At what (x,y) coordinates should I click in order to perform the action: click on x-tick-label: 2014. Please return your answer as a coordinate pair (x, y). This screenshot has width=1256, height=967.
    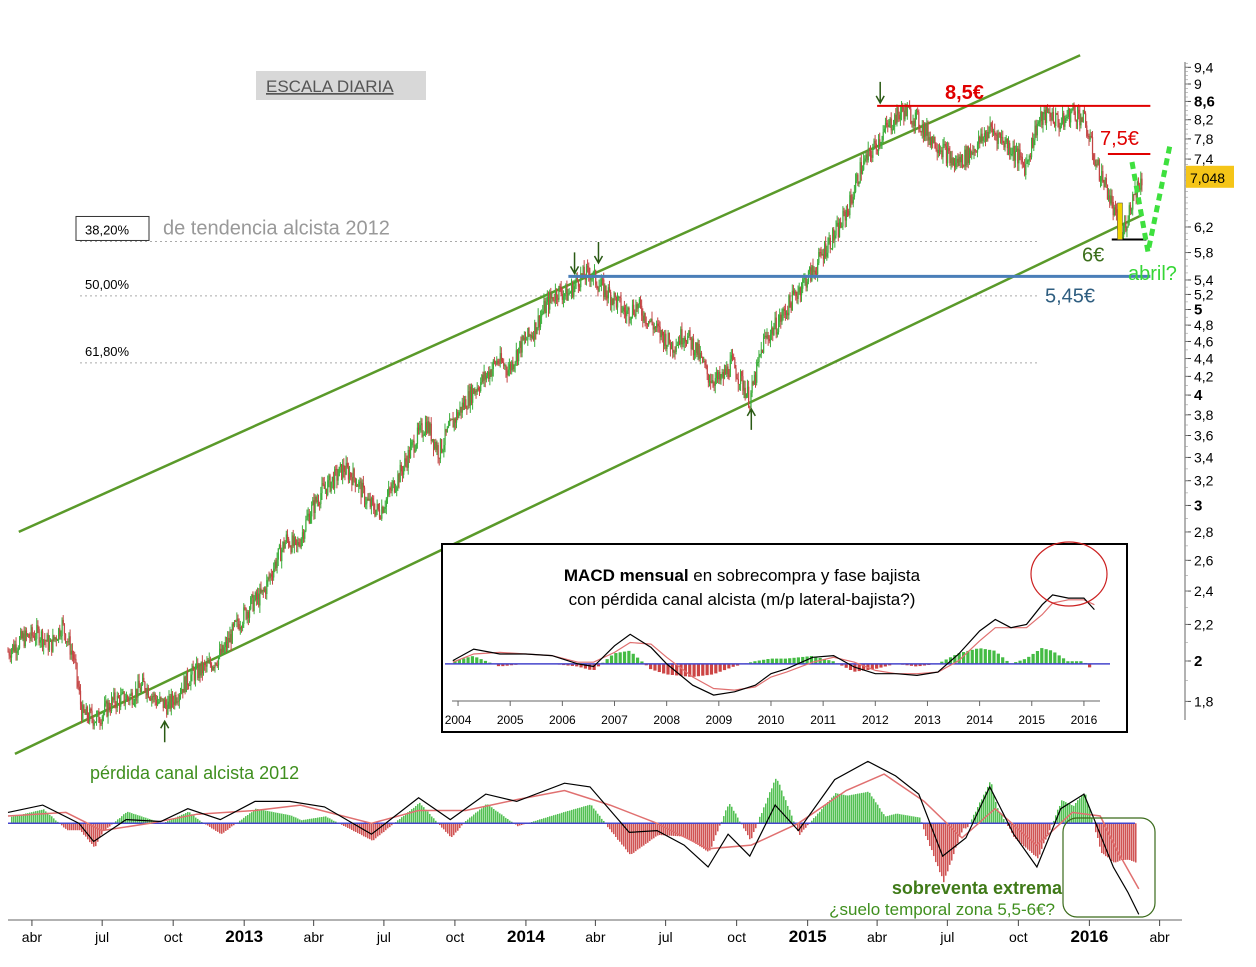
    Looking at the image, I should click on (526, 936).